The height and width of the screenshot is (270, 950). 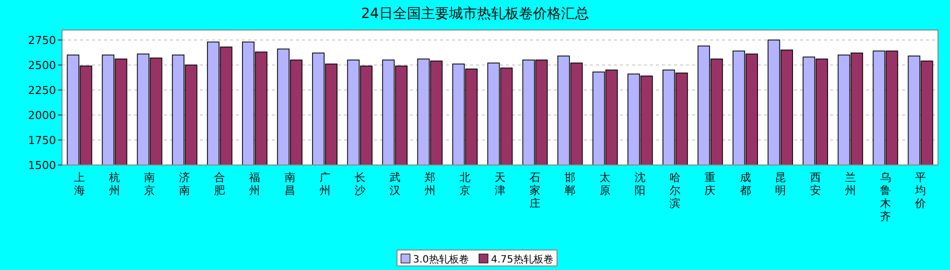 What do you see at coordinates (464, 184) in the screenshot?
I see `x-tick-label: 北京` at bounding box center [464, 184].